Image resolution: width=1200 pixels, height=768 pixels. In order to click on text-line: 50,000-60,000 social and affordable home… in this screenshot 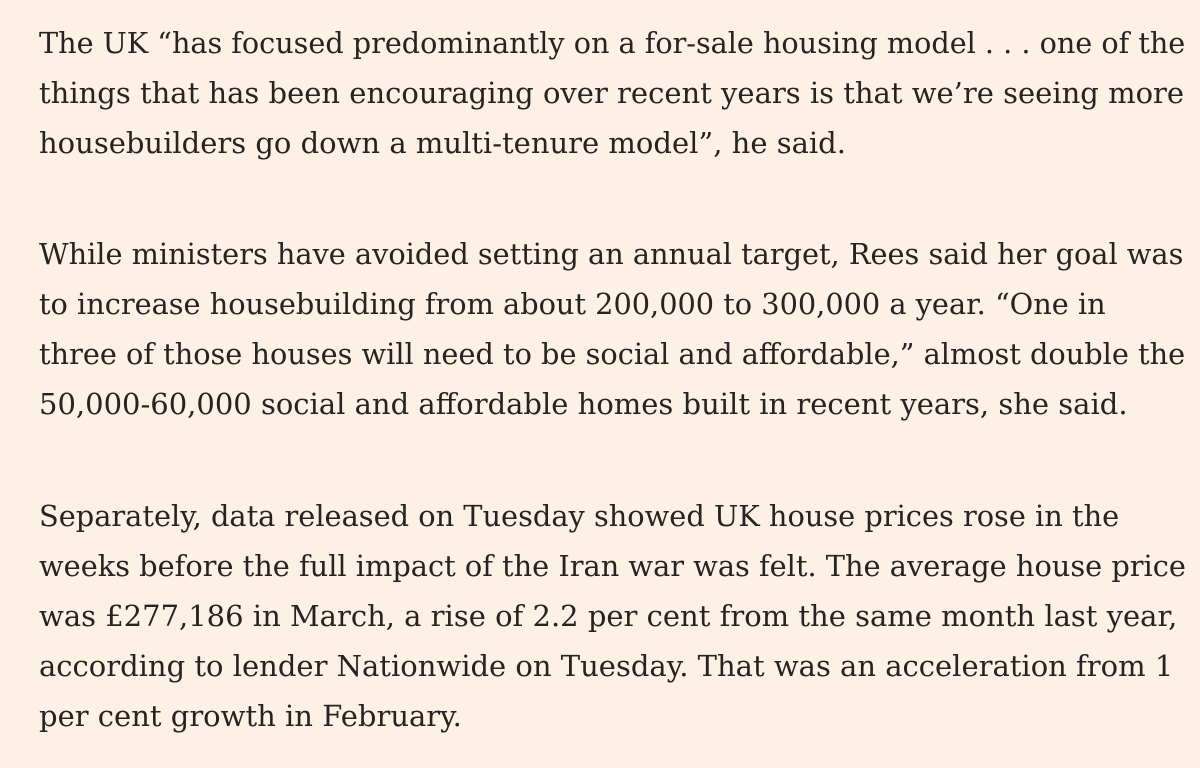, I will do `click(583, 404)`.